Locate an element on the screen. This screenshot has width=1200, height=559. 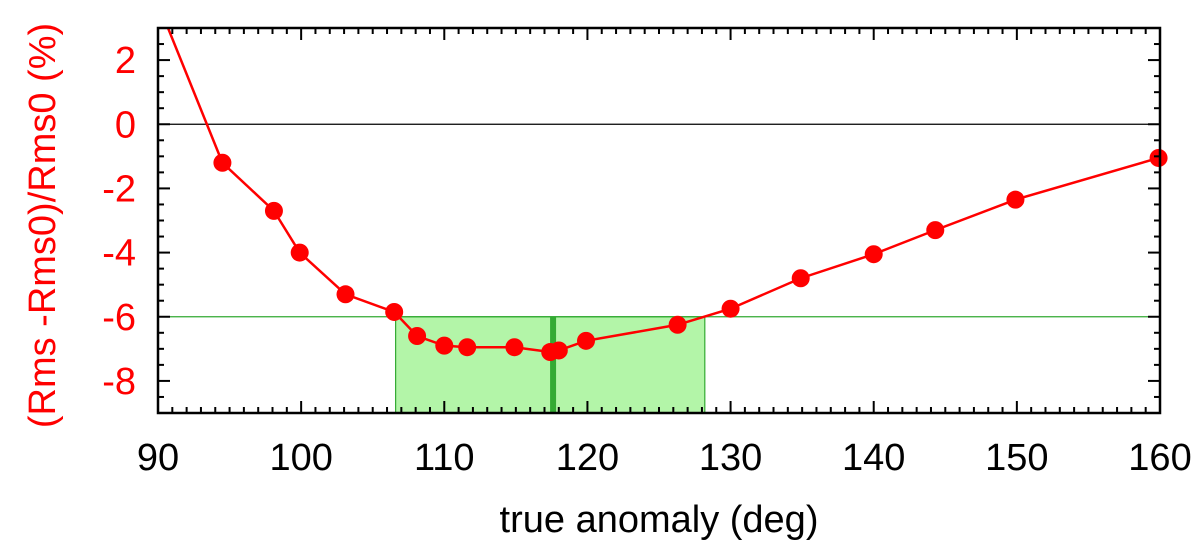
x-tick-label: 160 is located at coordinates (1159, 458).